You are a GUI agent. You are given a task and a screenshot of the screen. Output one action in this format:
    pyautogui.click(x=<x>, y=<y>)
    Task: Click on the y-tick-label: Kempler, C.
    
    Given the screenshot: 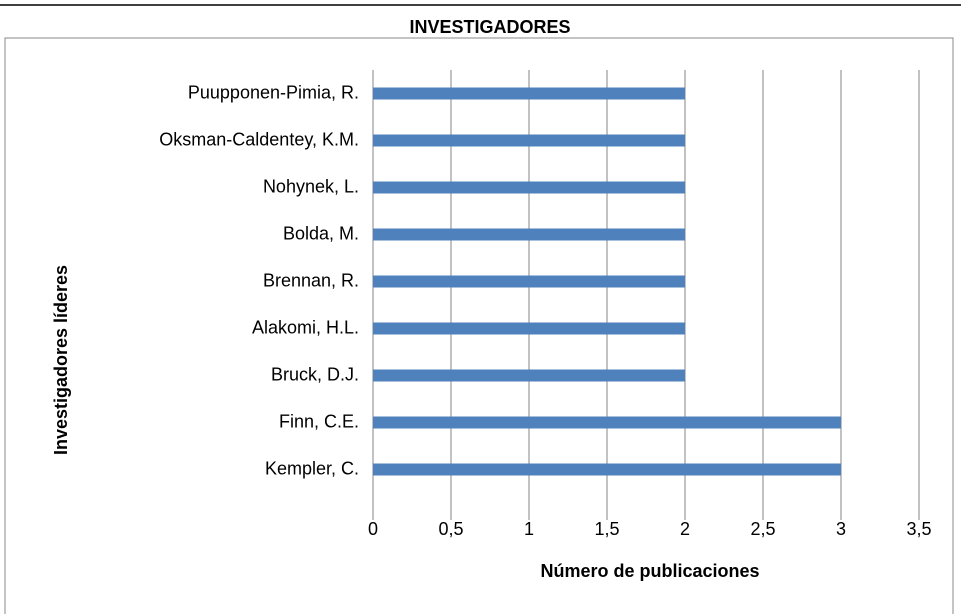 What is the action you would take?
    pyautogui.click(x=312, y=468)
    